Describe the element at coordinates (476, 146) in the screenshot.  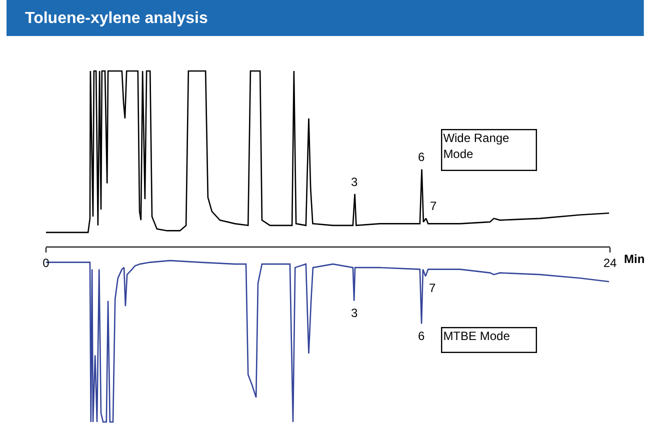
I see `series-label: Wide Range Mode` at that location.